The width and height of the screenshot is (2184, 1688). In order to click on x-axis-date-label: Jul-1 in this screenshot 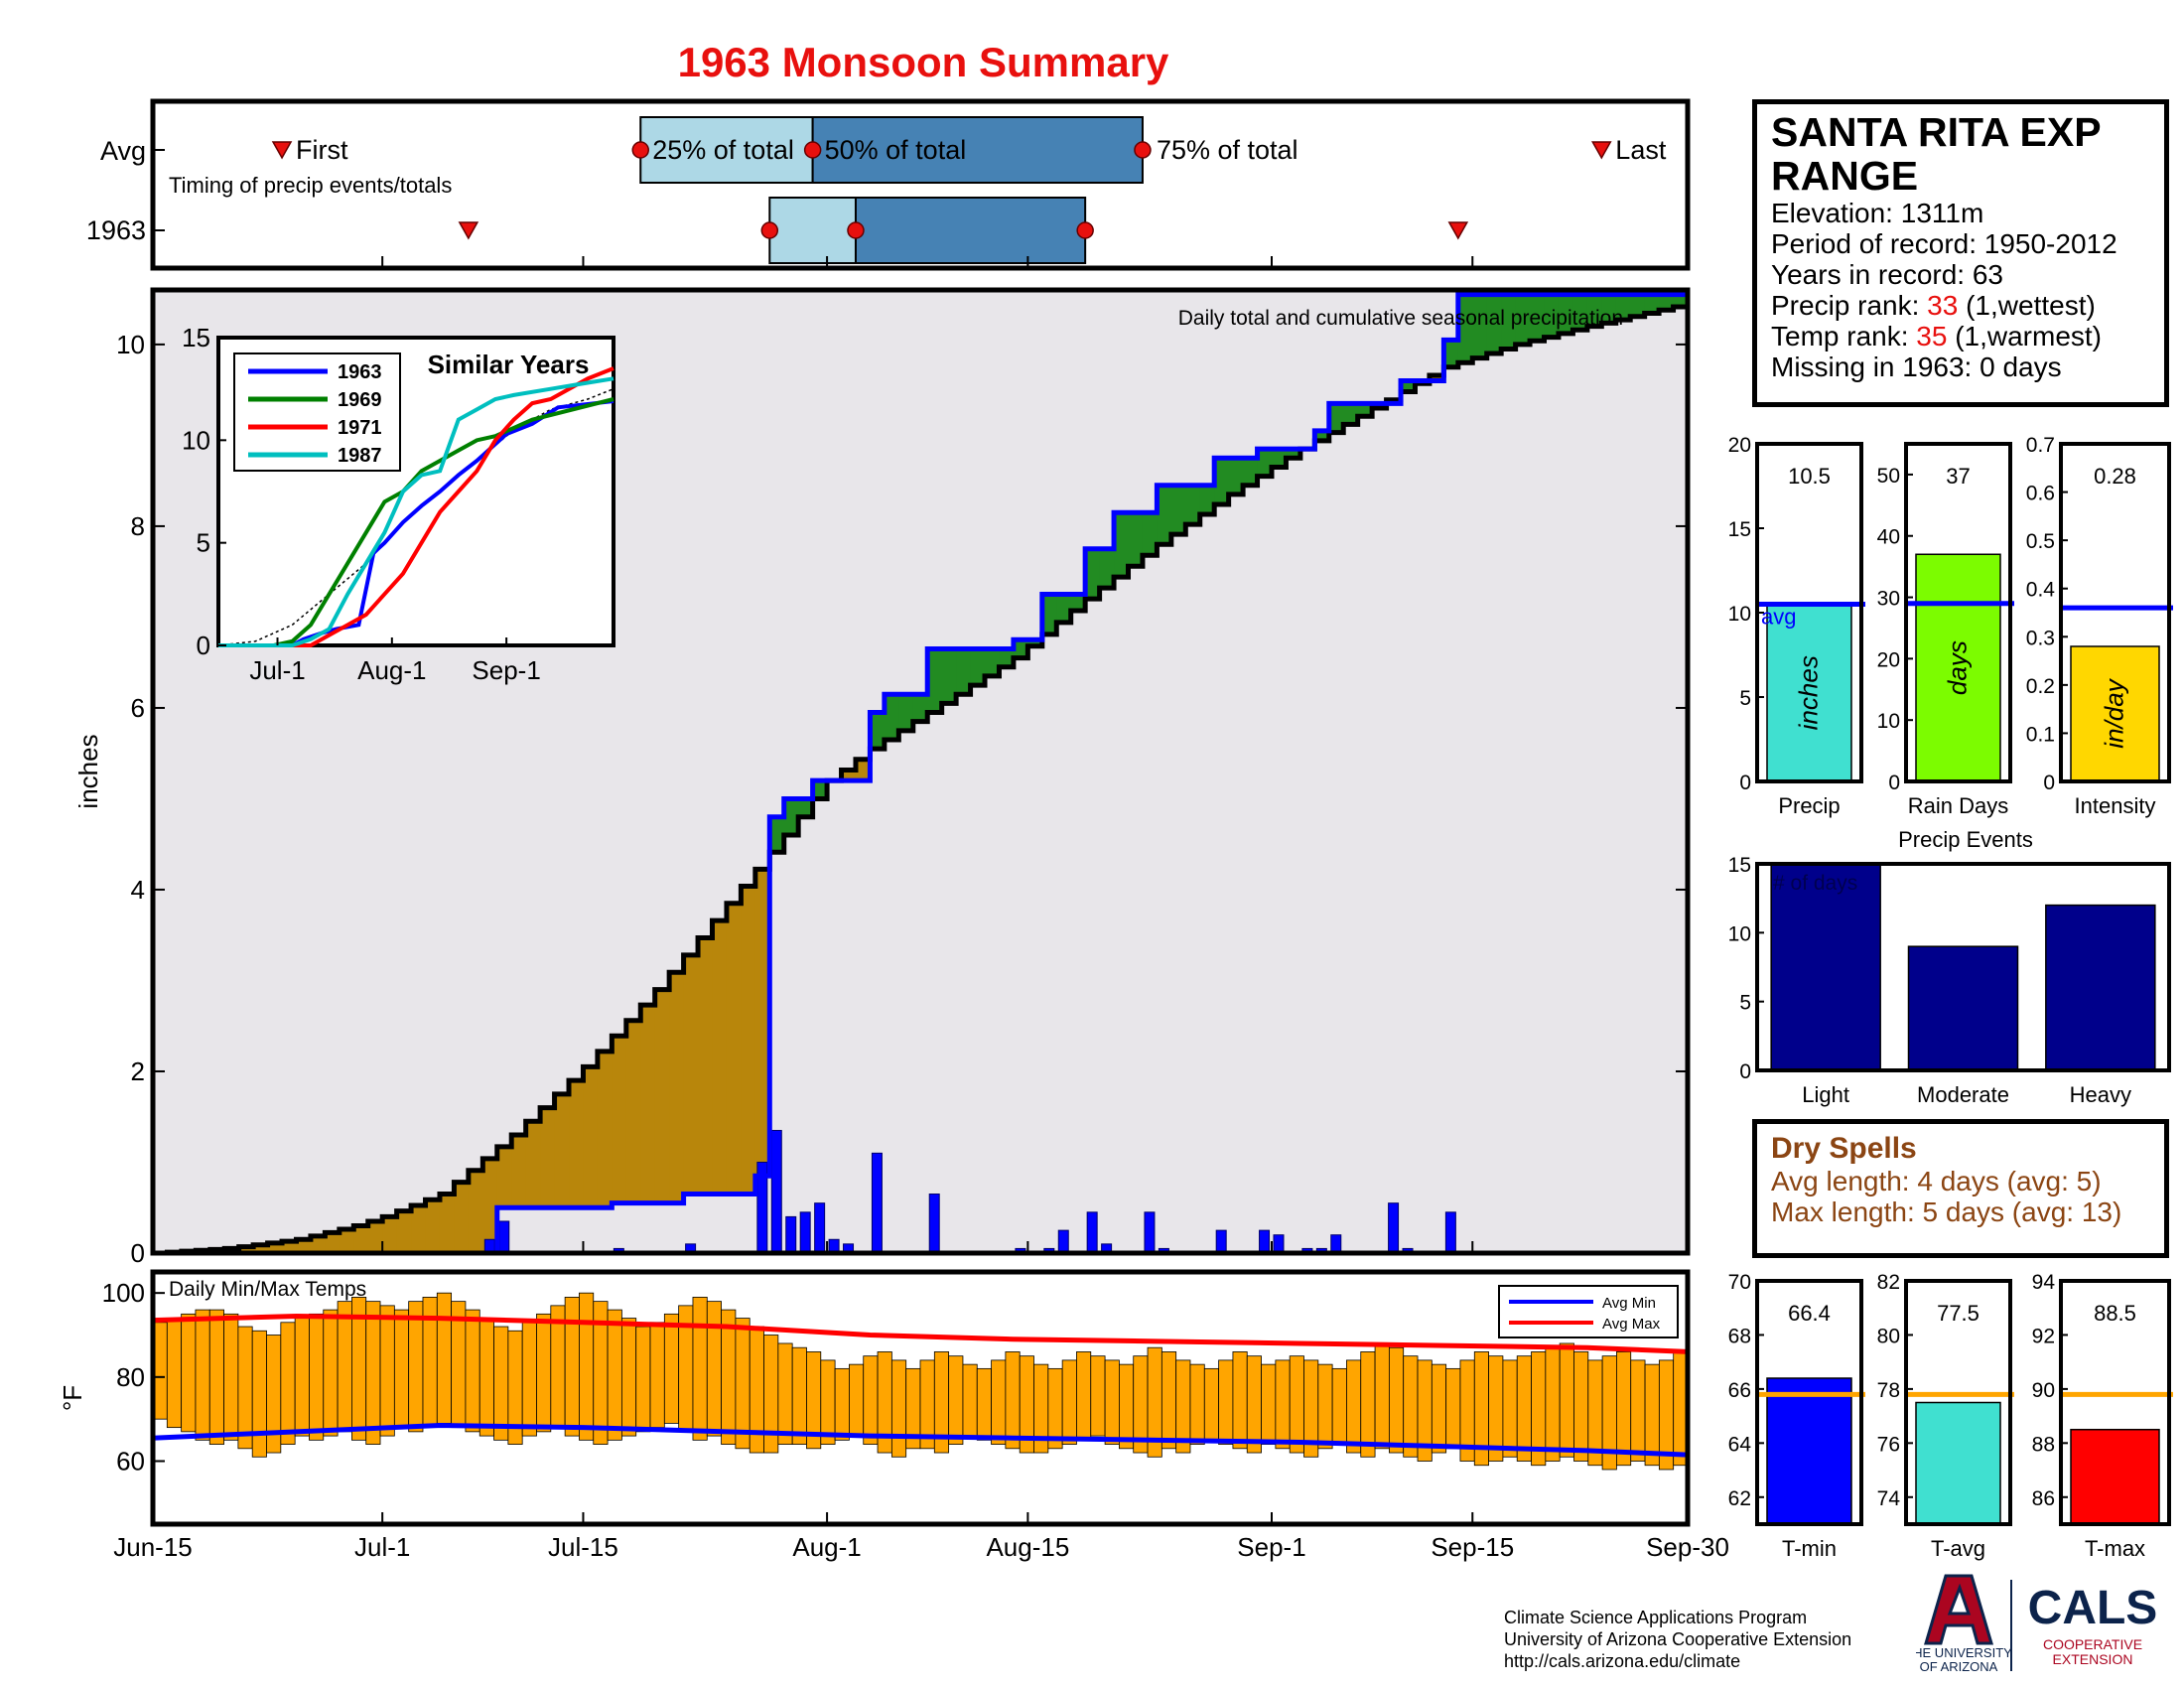, I will do `click(382, 1547)`.